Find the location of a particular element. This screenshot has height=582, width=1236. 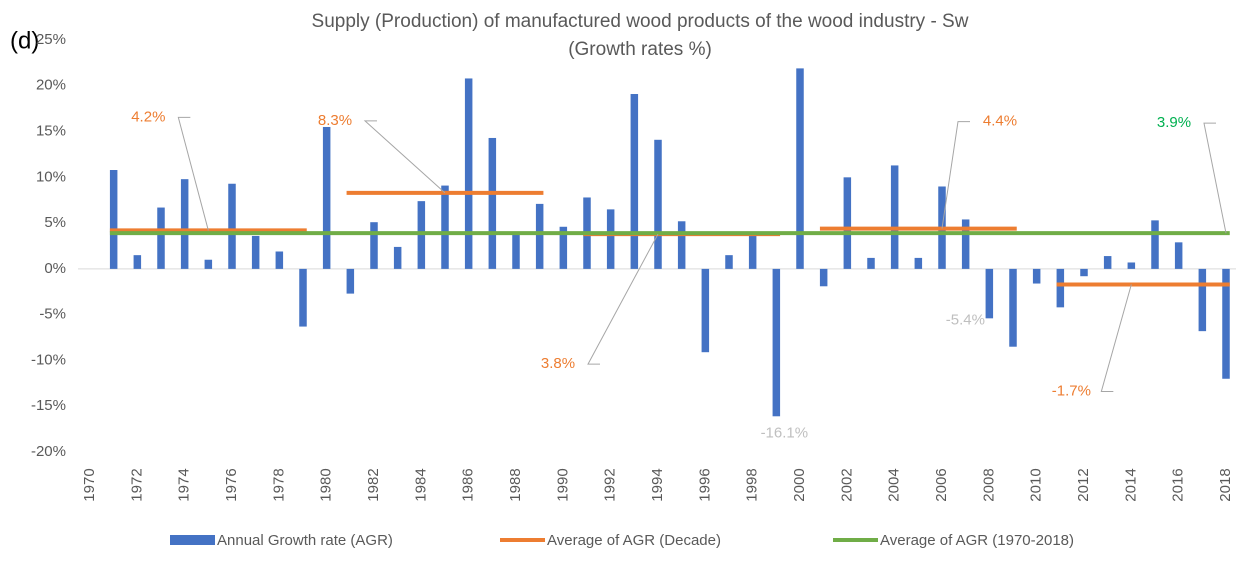

x-tick-label: 1976 is located at coordinates (231, 484).